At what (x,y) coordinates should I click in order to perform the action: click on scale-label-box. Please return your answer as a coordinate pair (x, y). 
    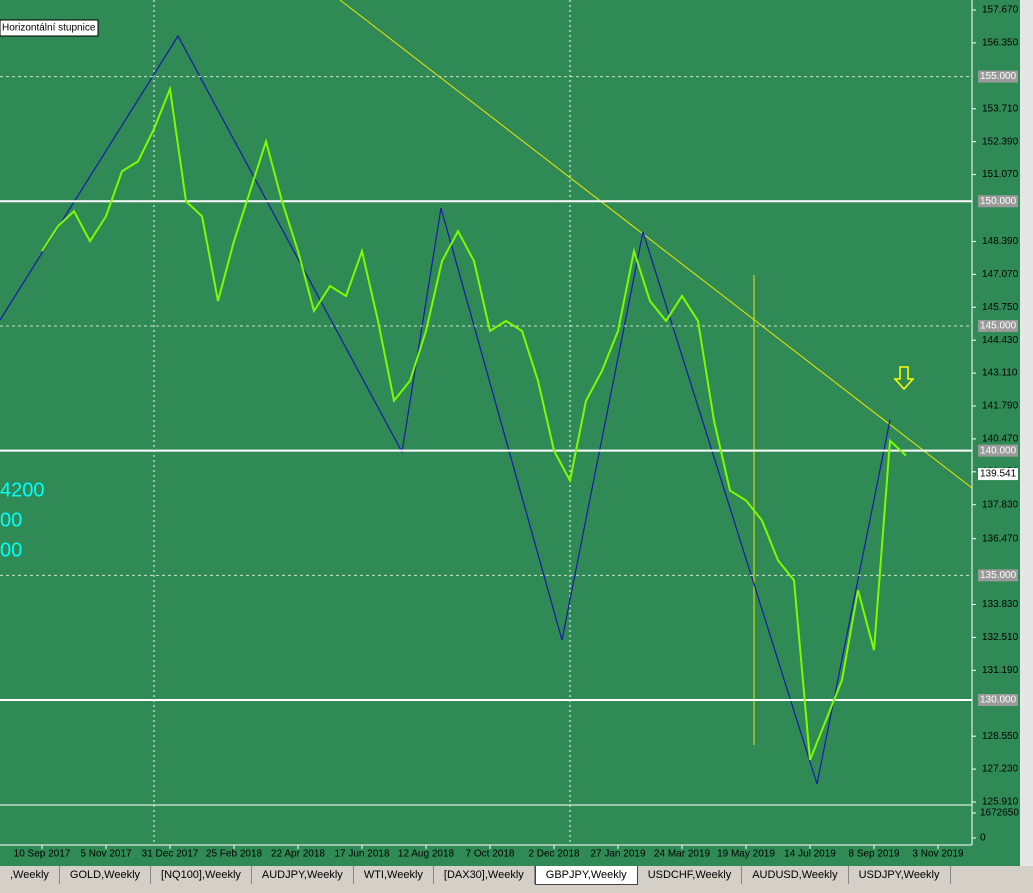
    Looking at the image, I should click on (49, 28).